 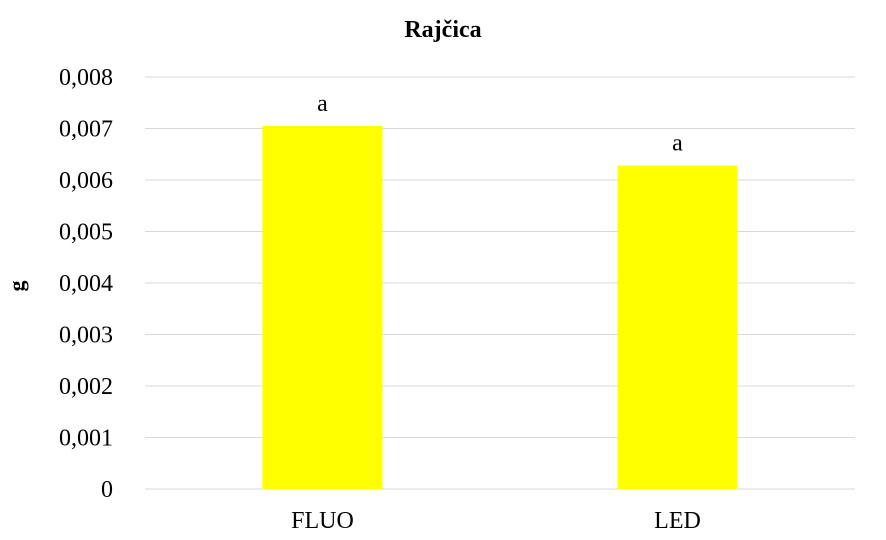 What do you see at coordinates (322, 307) in the screenshot?
I see `bar-fluo` at bounding box center [322, 307].